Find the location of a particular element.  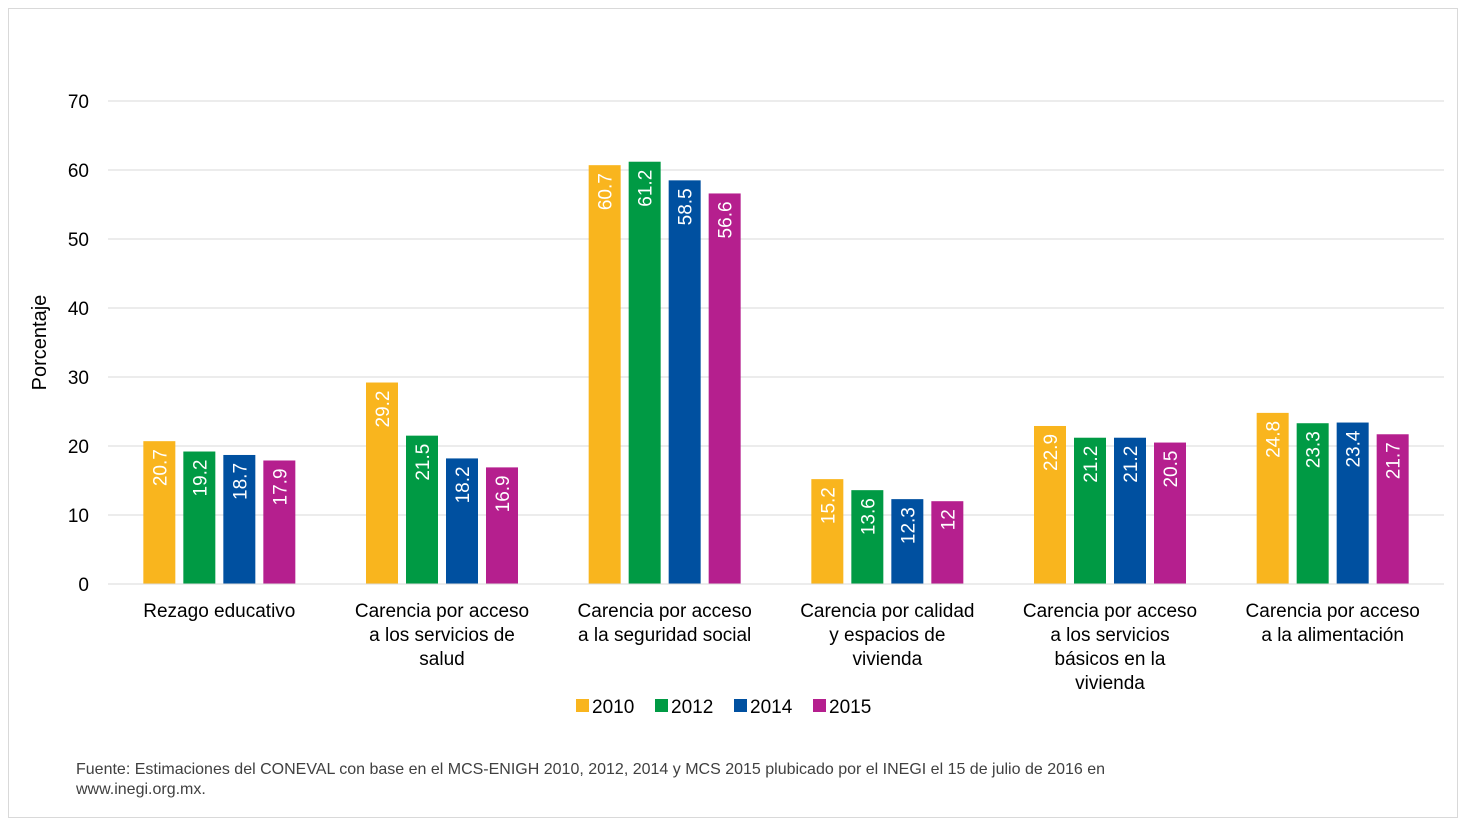

category-label: salud is located at coordinates (441, 659).